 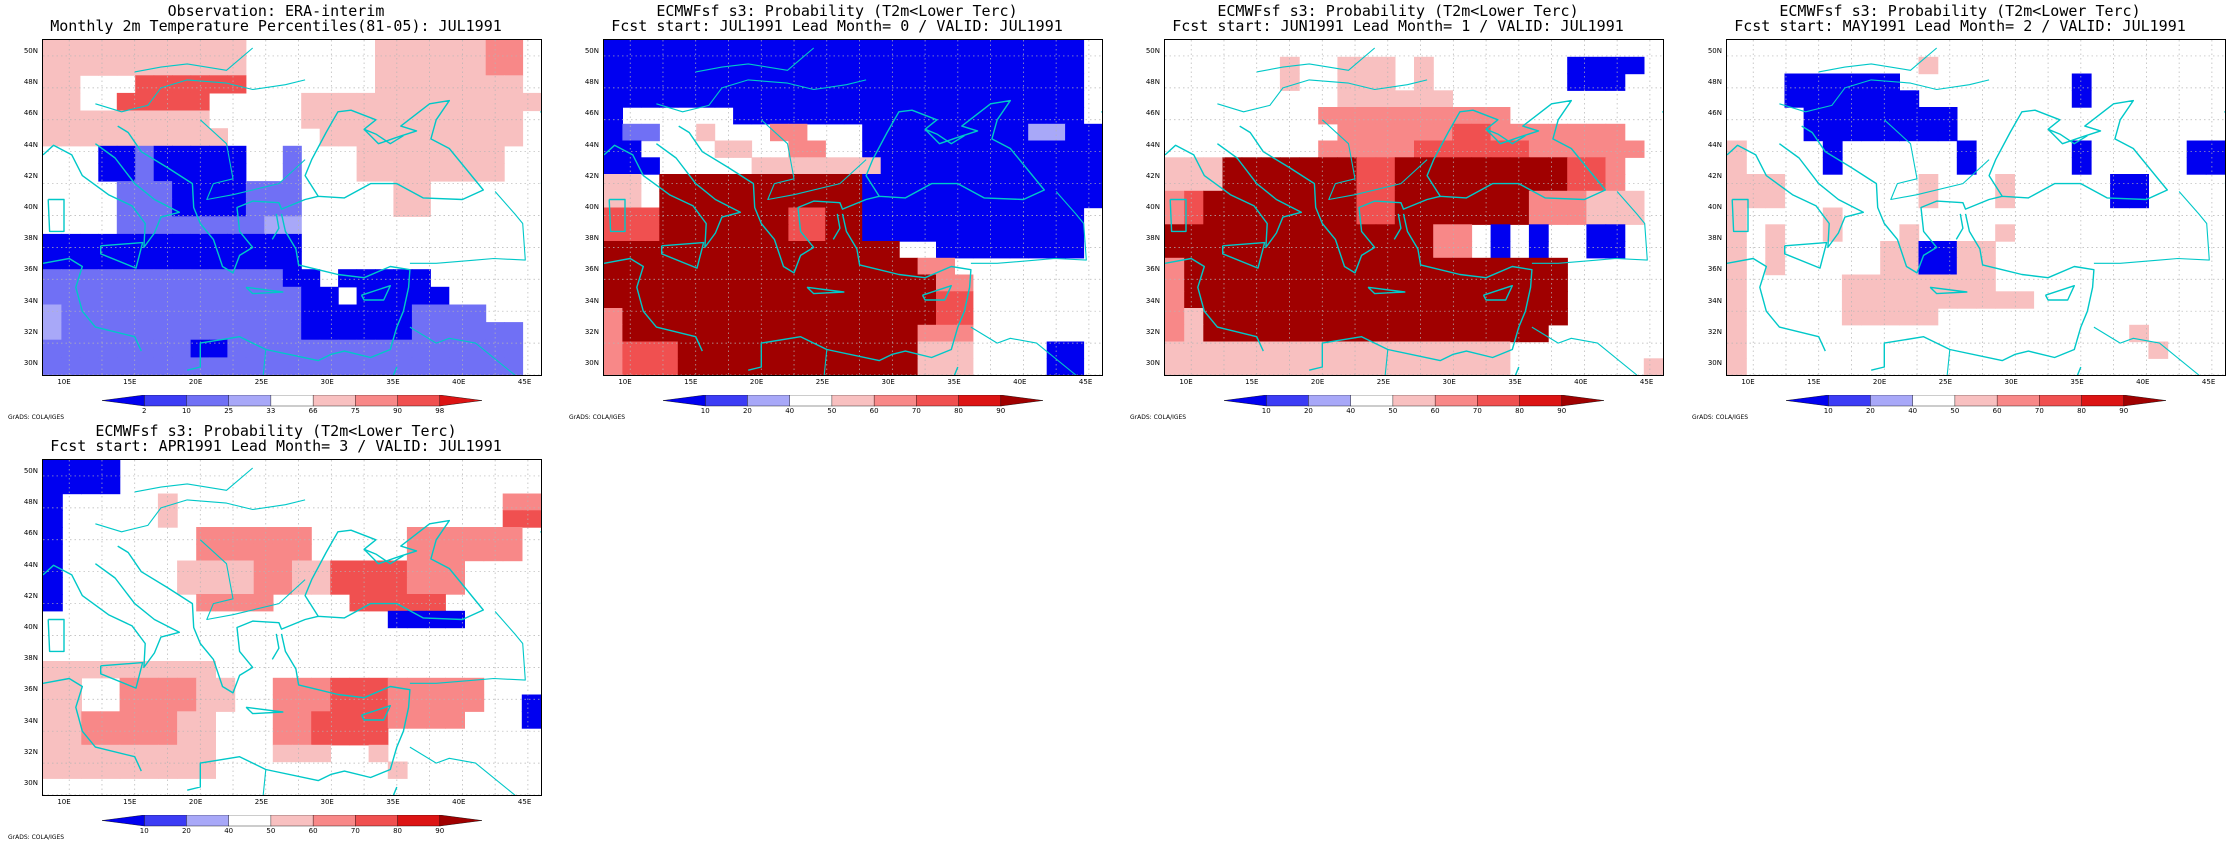 What do you see at coordinates (398, 411) in the screenshot?
I see `colorbar-tick-label: 90` at bounding box center [398, 411].